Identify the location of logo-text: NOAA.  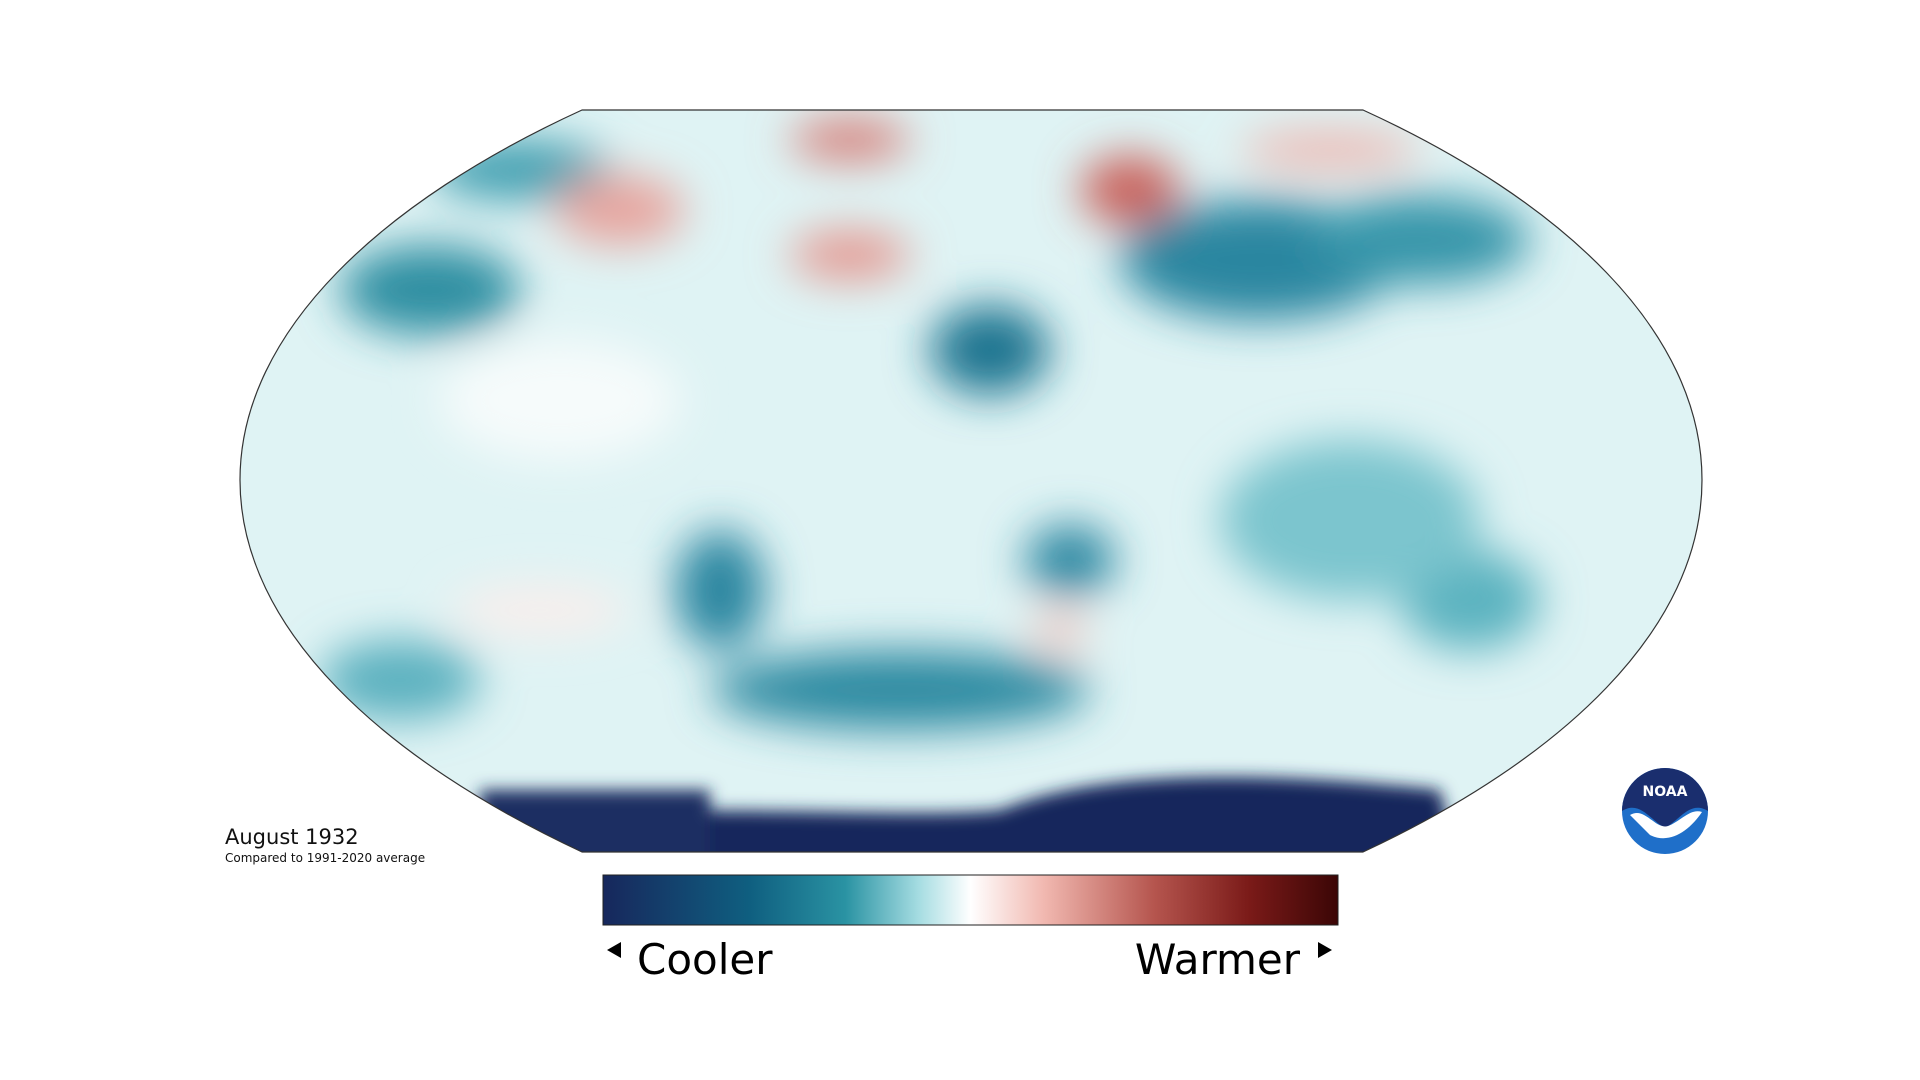
(1665, 792).